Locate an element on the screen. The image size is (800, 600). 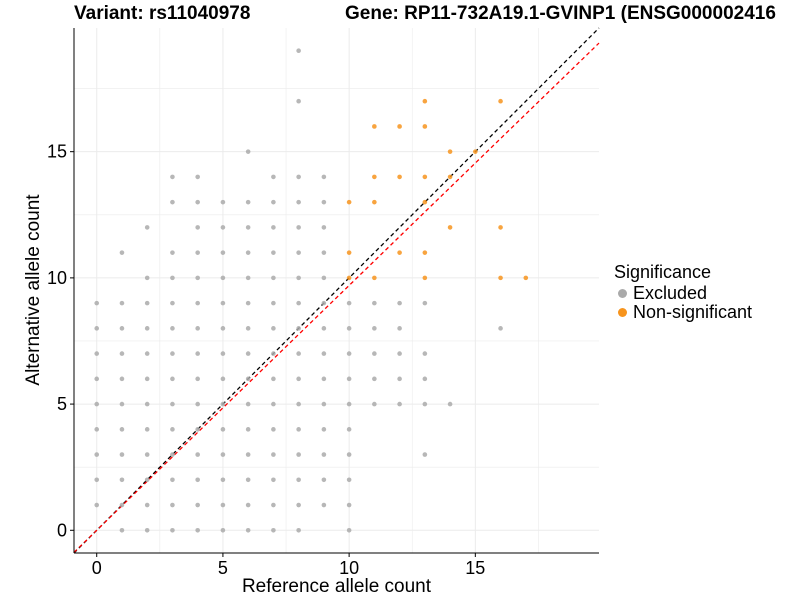
legend-label-non-significant: Non-significant is located at coordinates (693, 312).